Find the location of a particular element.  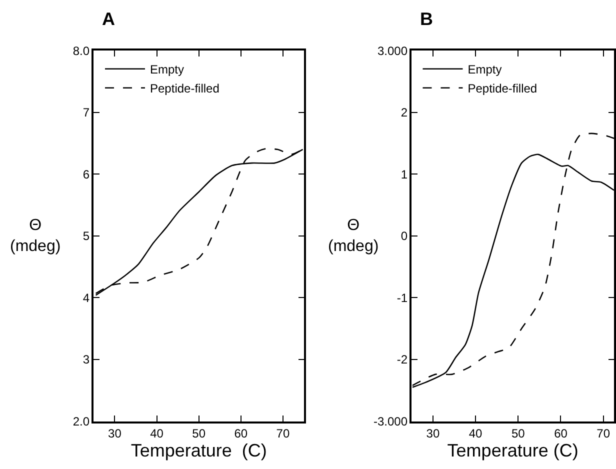

y-tick-label: -1 is located at coordinates (402, 297).